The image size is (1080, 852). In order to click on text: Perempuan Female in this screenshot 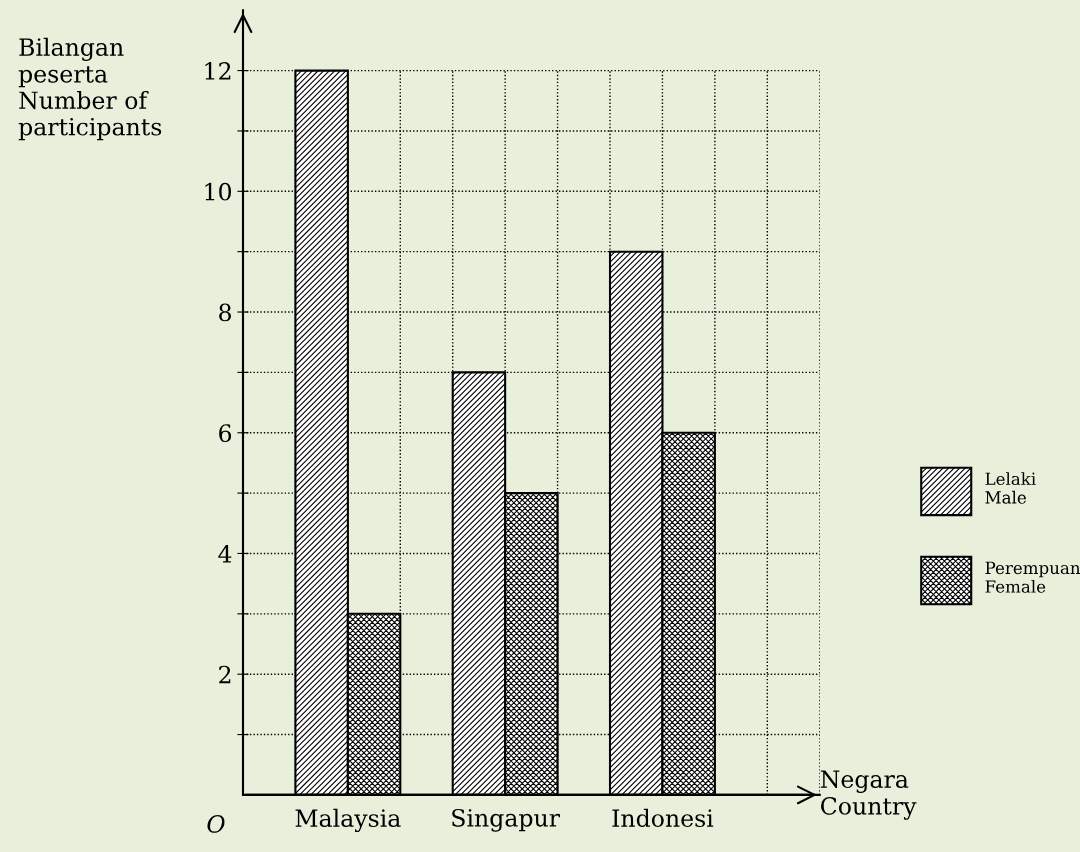, I will do `click(1032, 577)`.